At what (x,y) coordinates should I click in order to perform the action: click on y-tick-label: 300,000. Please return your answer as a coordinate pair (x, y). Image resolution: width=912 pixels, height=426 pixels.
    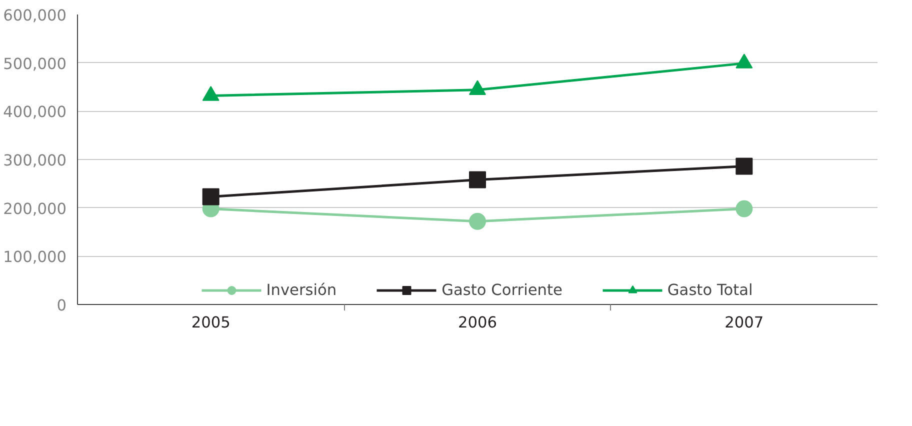
    Looking at the image, I should click on (35, 161).